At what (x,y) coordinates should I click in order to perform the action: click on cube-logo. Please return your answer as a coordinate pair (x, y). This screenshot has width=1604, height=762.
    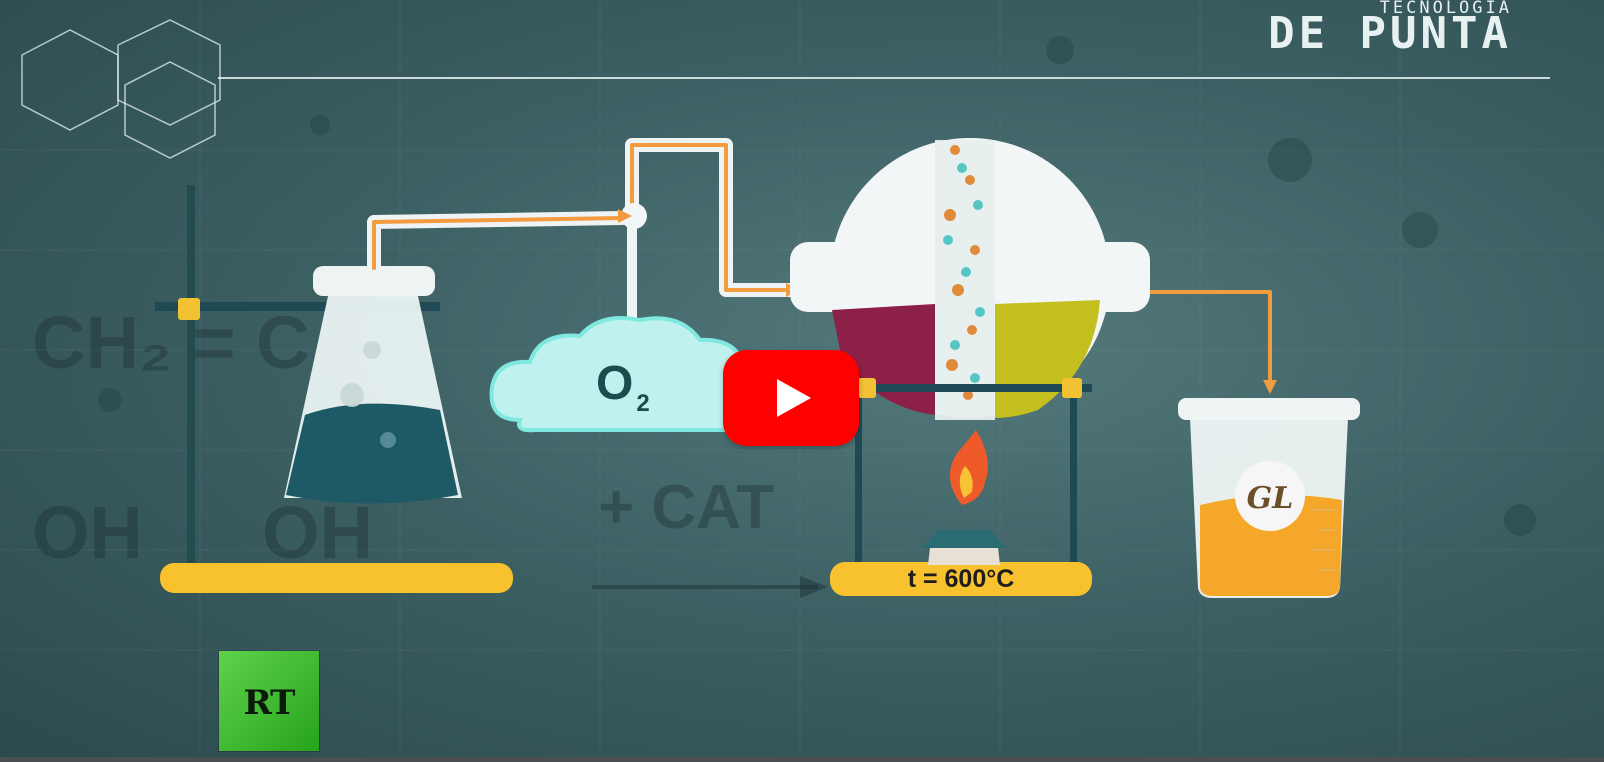
    Looking at the image, I should click on (121, 89).